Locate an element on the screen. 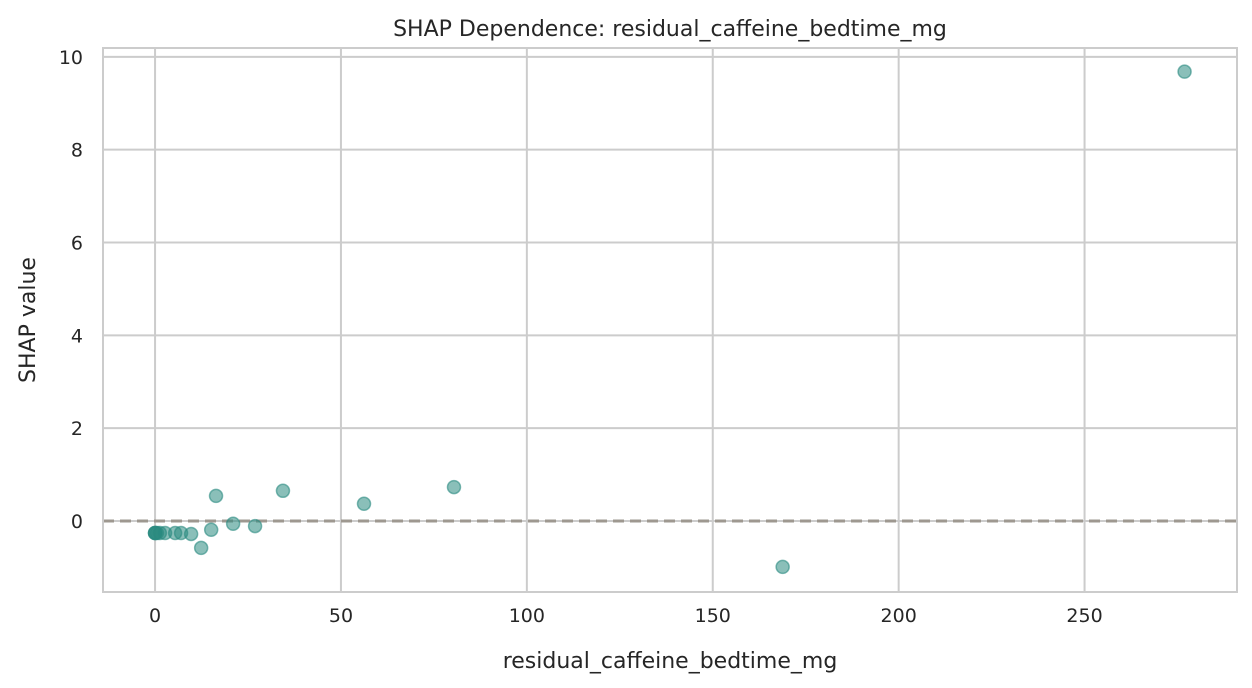 Image resolution: width=1252 pixels, height=688 pixels. y-tick-label: 6 is located at coordinates (77, 243).